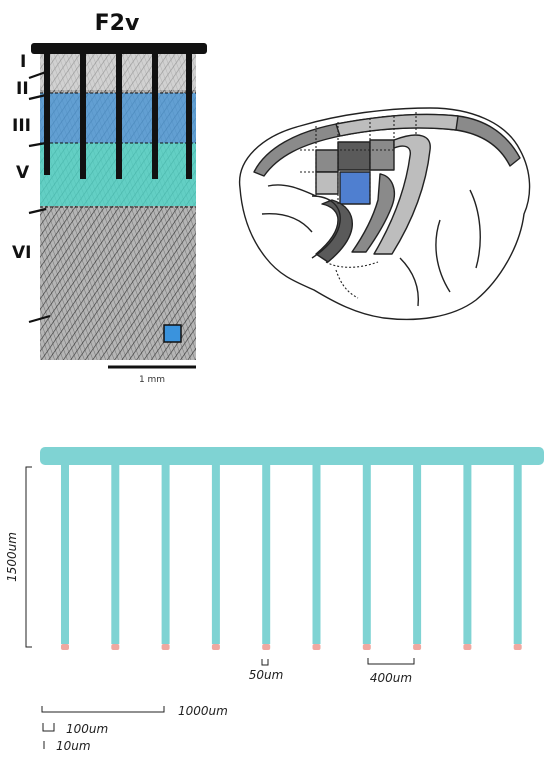 This screenshot has width=550, height=758. I want to click on scale-100-bar, so click(48, 727).